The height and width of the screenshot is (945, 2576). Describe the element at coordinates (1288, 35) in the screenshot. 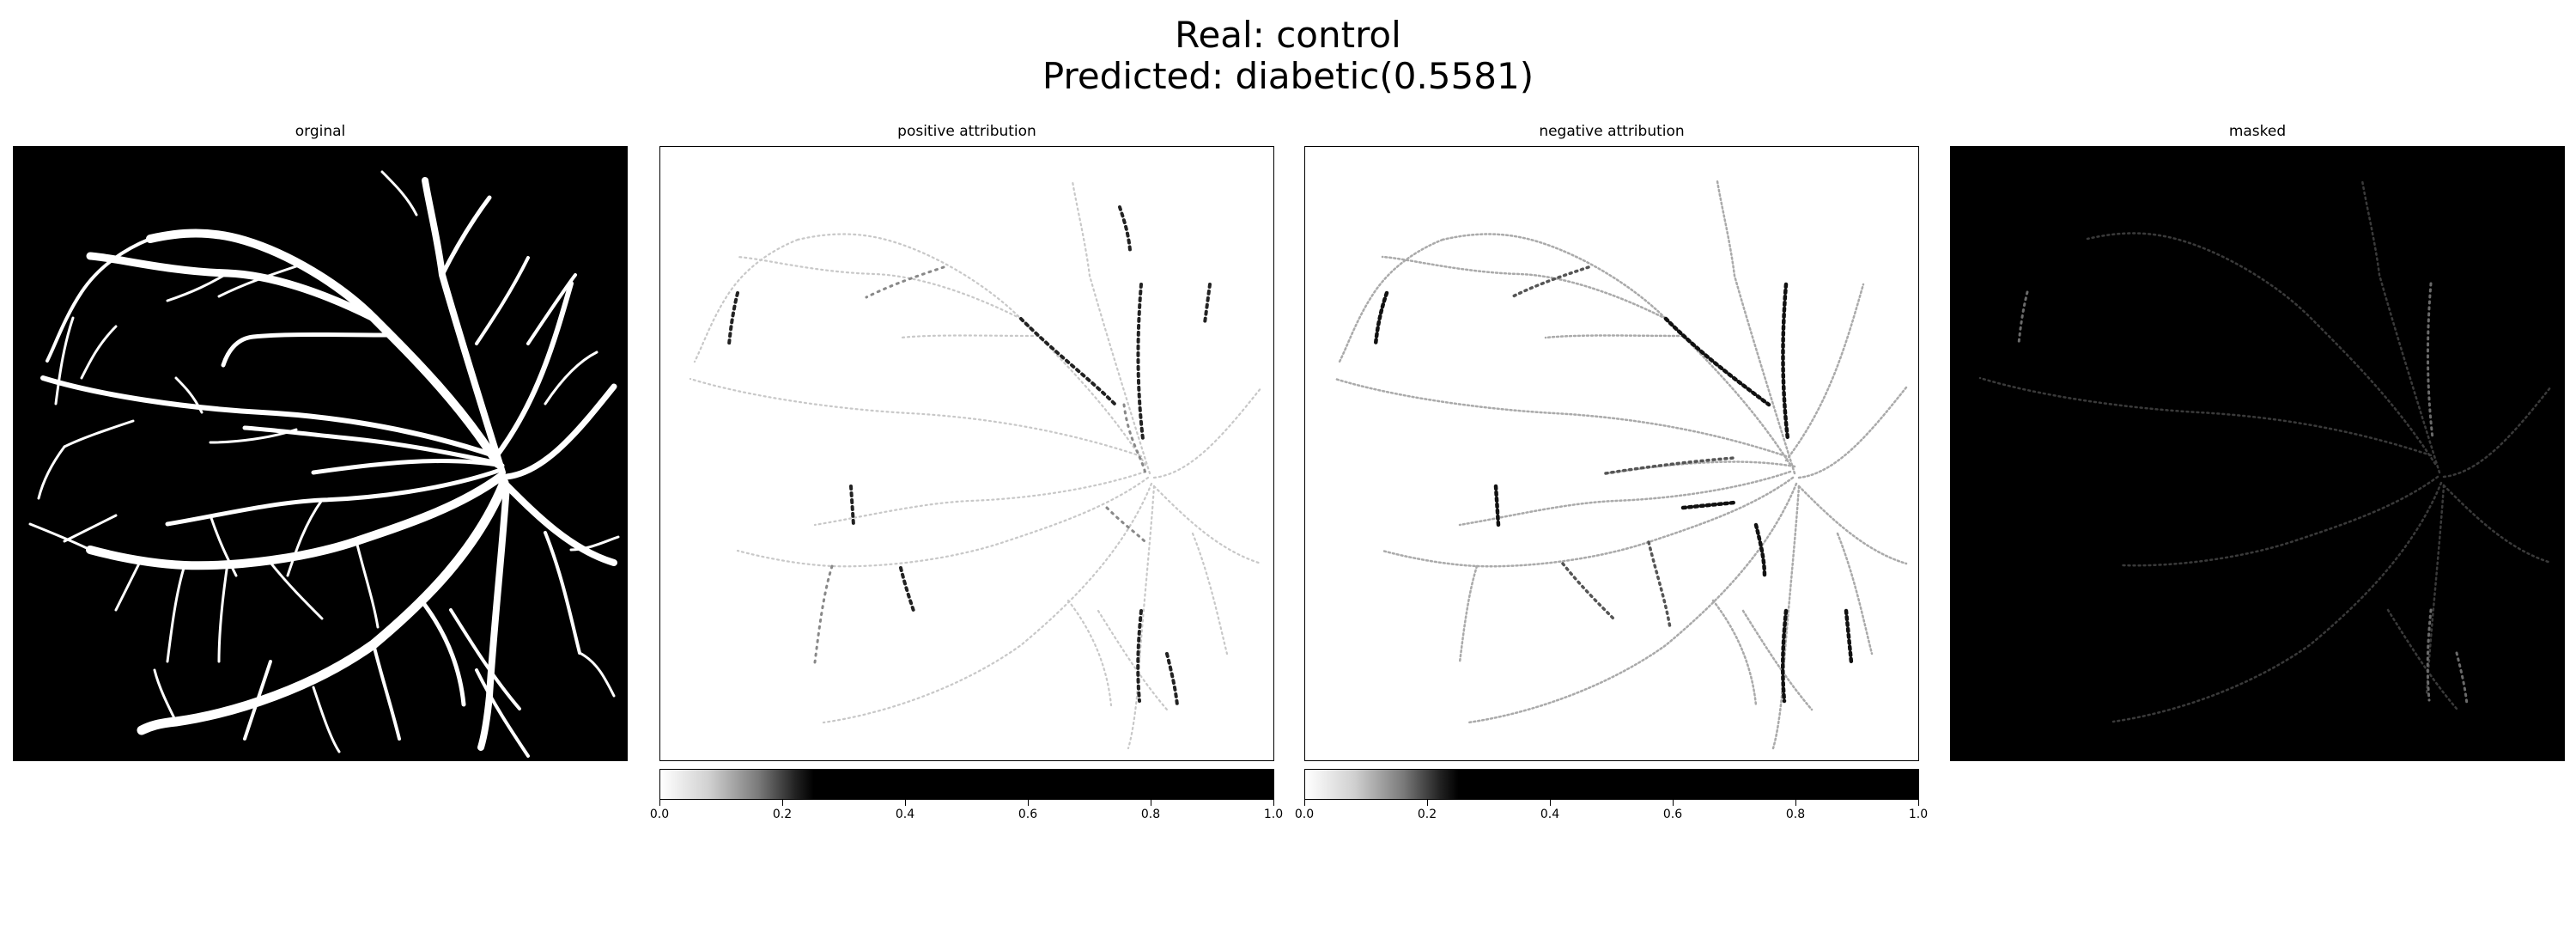

I see `figure-title-real: Real: control` at that location.